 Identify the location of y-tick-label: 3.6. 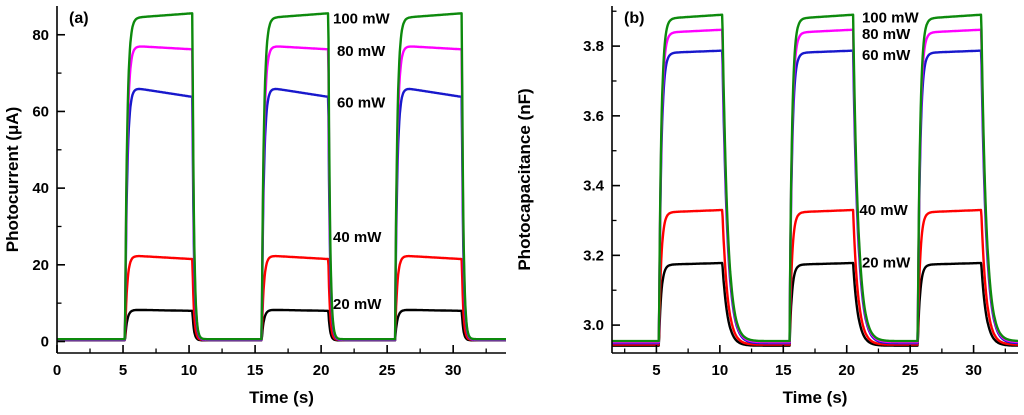
(593, 116).